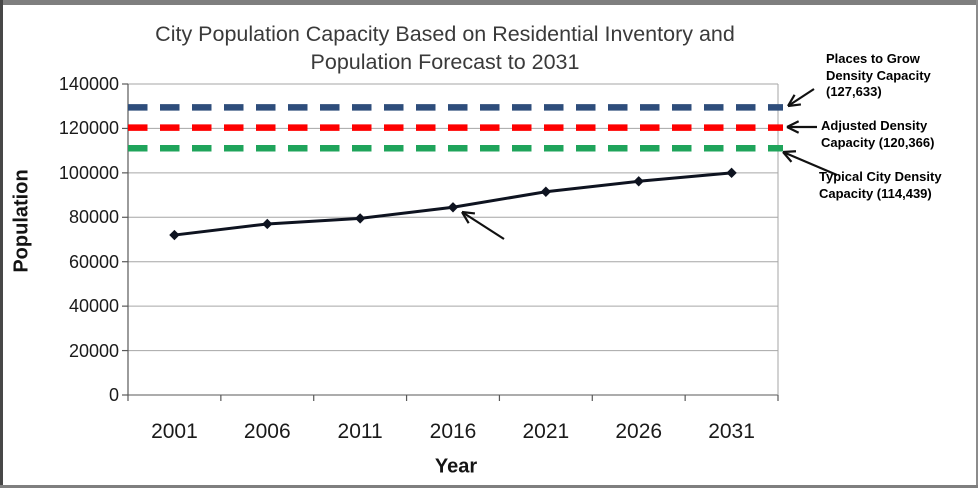  What do you see at coordinates (880, 176) in the screenshot?
I see `annotation-line: Typical City Density` at bounding box center [880, 176].